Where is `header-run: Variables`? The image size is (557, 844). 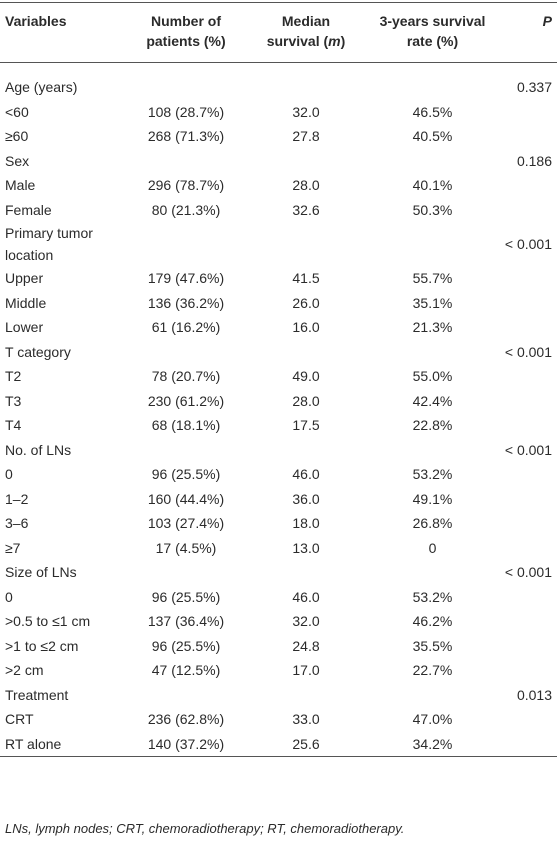
header-run: Variables is located at coordinates (36, 21).